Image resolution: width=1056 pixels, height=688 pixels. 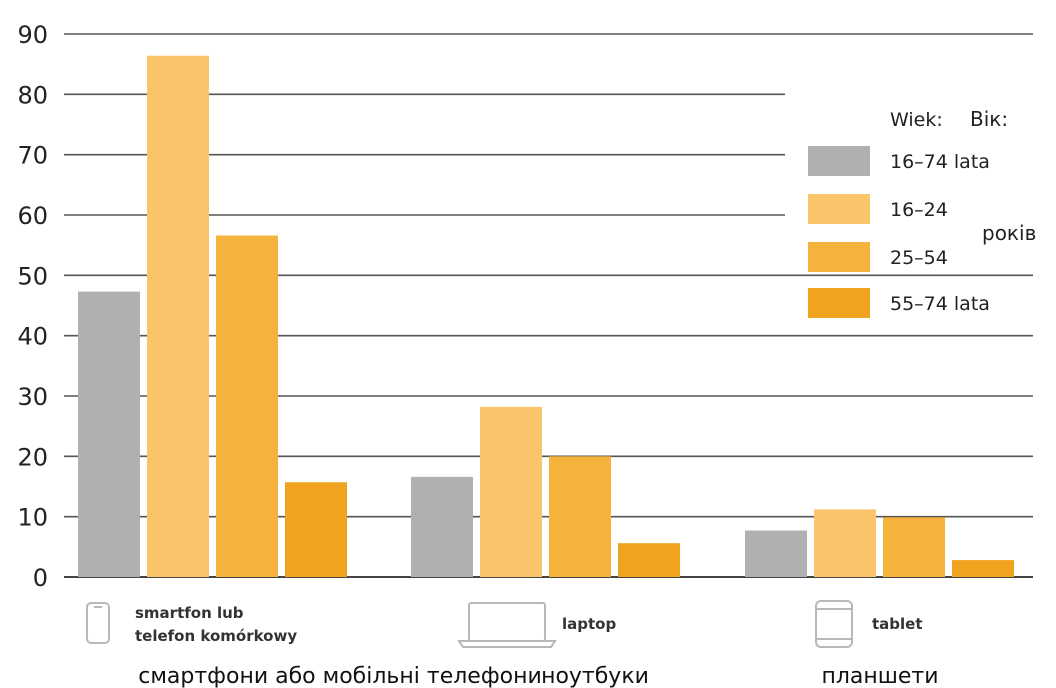 I want to click on legend-unit-extra: років, so click(x=1009, y=233).